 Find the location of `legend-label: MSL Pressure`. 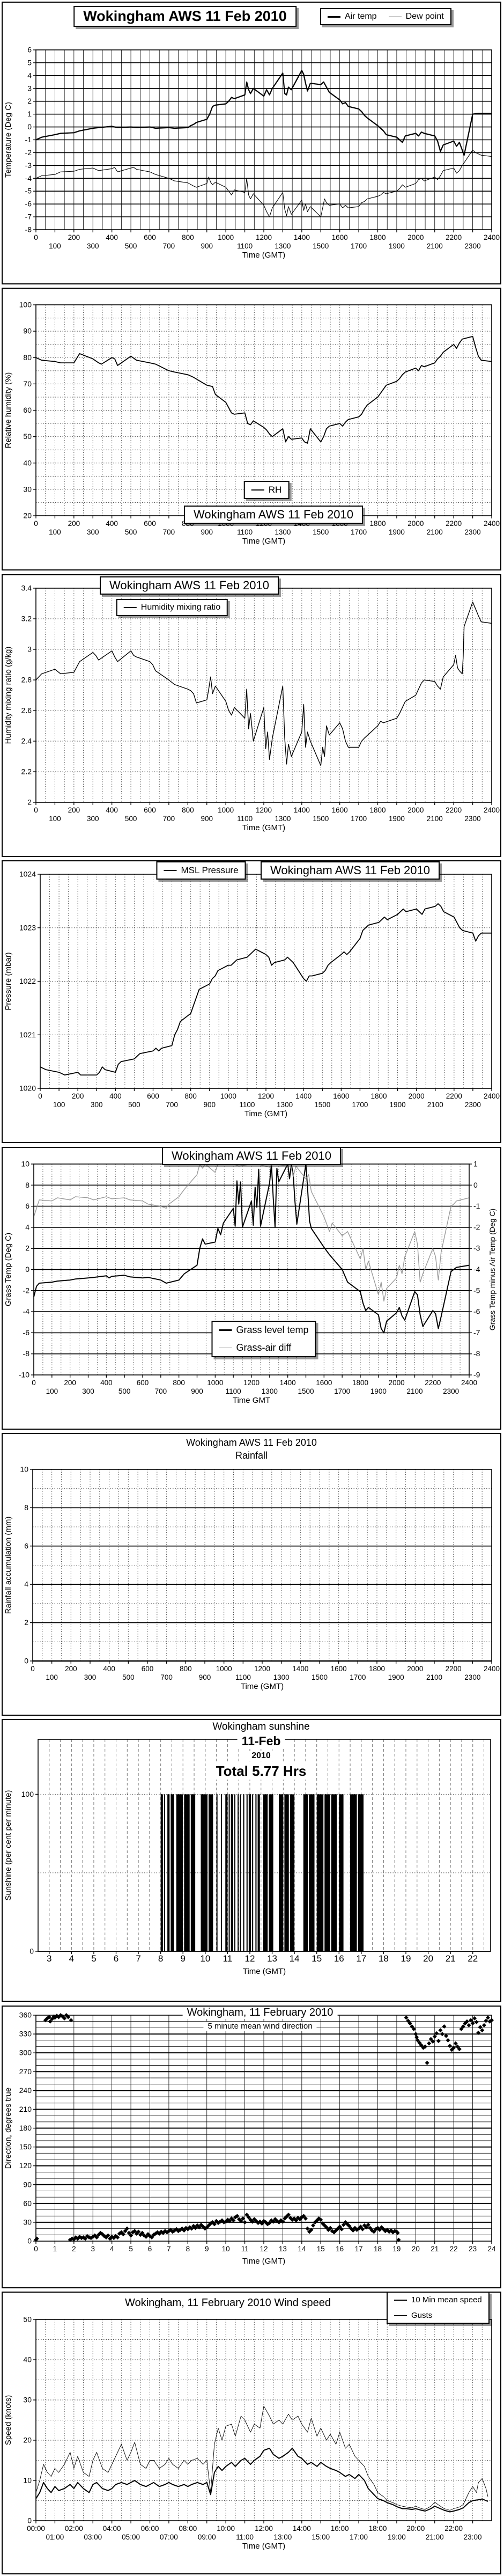

legend-label: MSL Pressure is located at coordinates (210, 870).